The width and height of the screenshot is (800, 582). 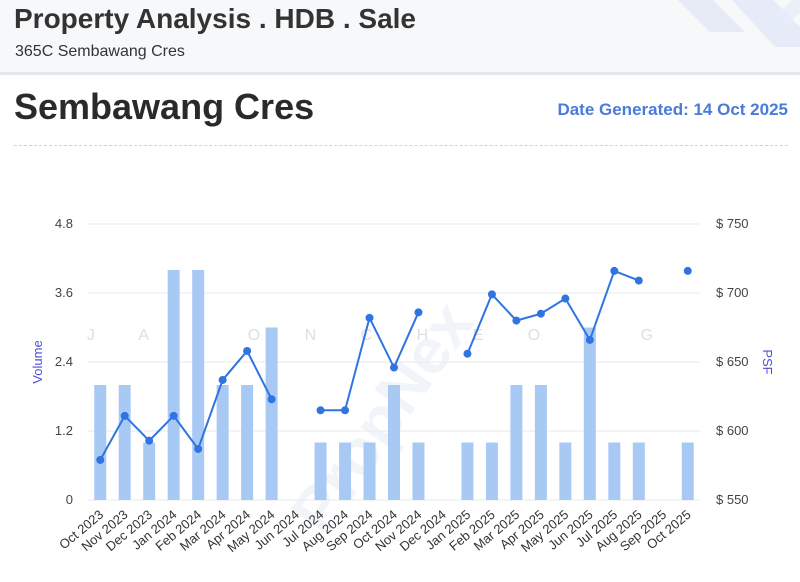 I want to click on y-axis-label-right: PSF, so click(x=767, y=361).